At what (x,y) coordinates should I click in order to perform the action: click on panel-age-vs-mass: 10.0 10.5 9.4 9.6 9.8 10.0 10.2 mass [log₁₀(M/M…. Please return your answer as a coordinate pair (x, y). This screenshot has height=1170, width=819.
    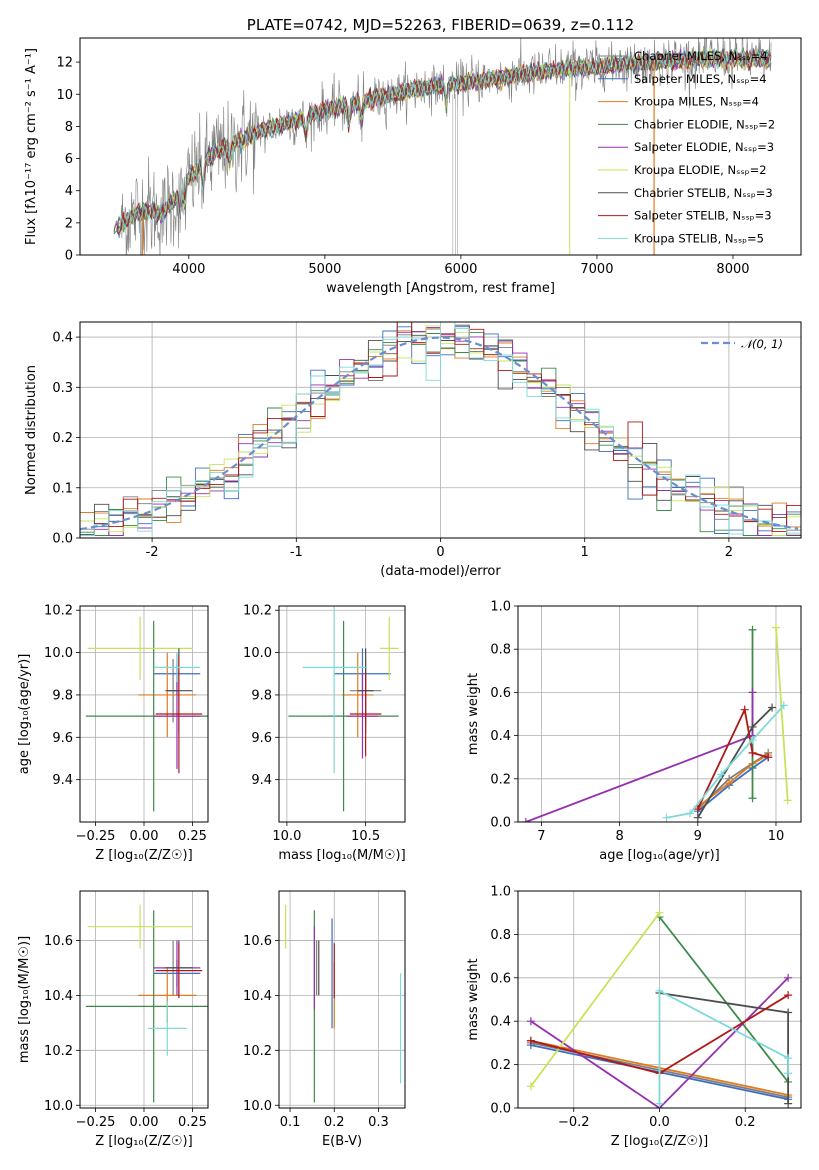
    Looking at the image, I should click on (324, 733).